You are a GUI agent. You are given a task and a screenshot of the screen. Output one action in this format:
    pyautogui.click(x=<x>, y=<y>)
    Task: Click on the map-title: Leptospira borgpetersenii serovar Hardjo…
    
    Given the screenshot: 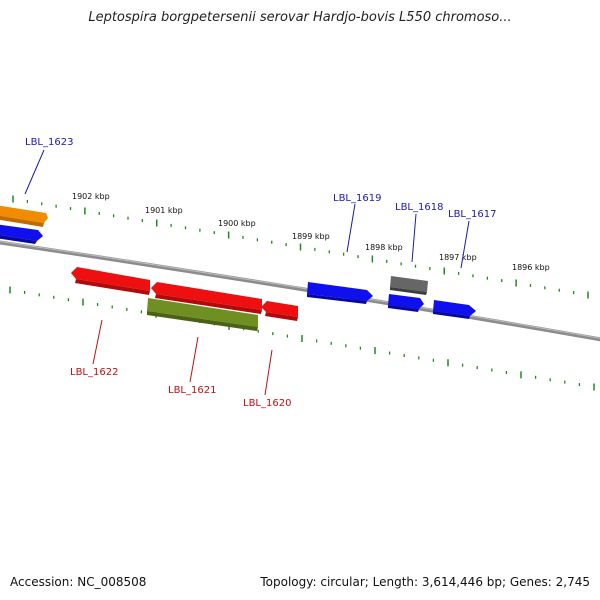 What is the action you would take?
    pyautogui.click(x=300, y=17)
    